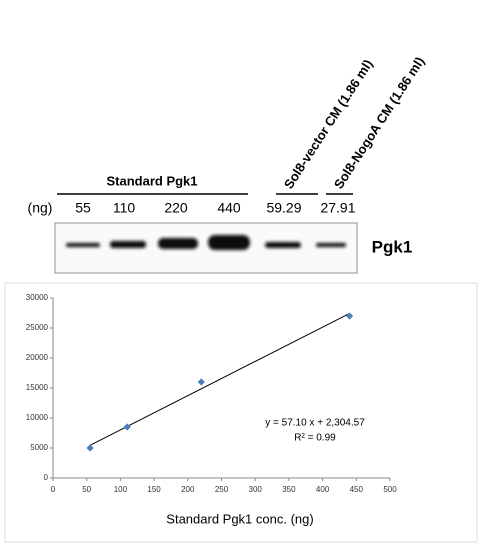  What do you see at coordinates (390, 489) in the screenshot?
I see `x-tick-label: 500` at bounding box center [390, 489].